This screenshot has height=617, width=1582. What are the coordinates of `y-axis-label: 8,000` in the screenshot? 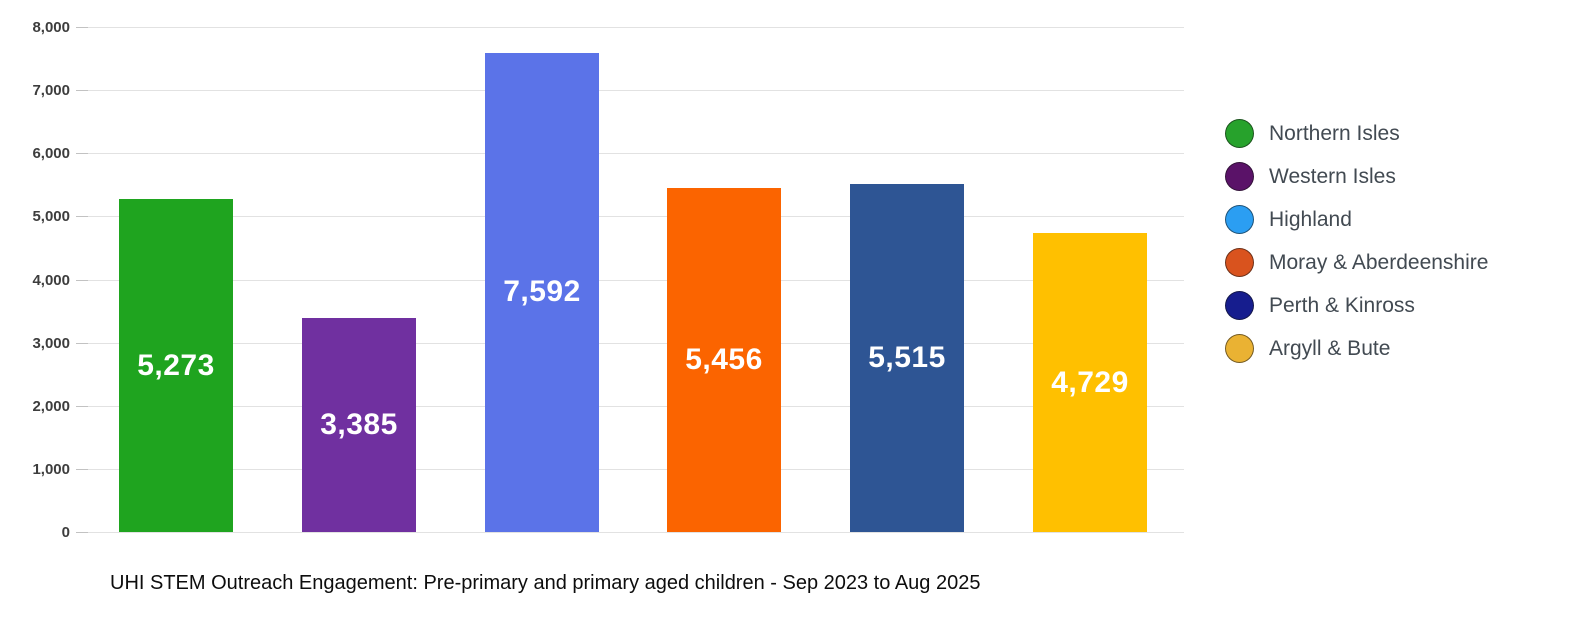 It's located at (51, 27).